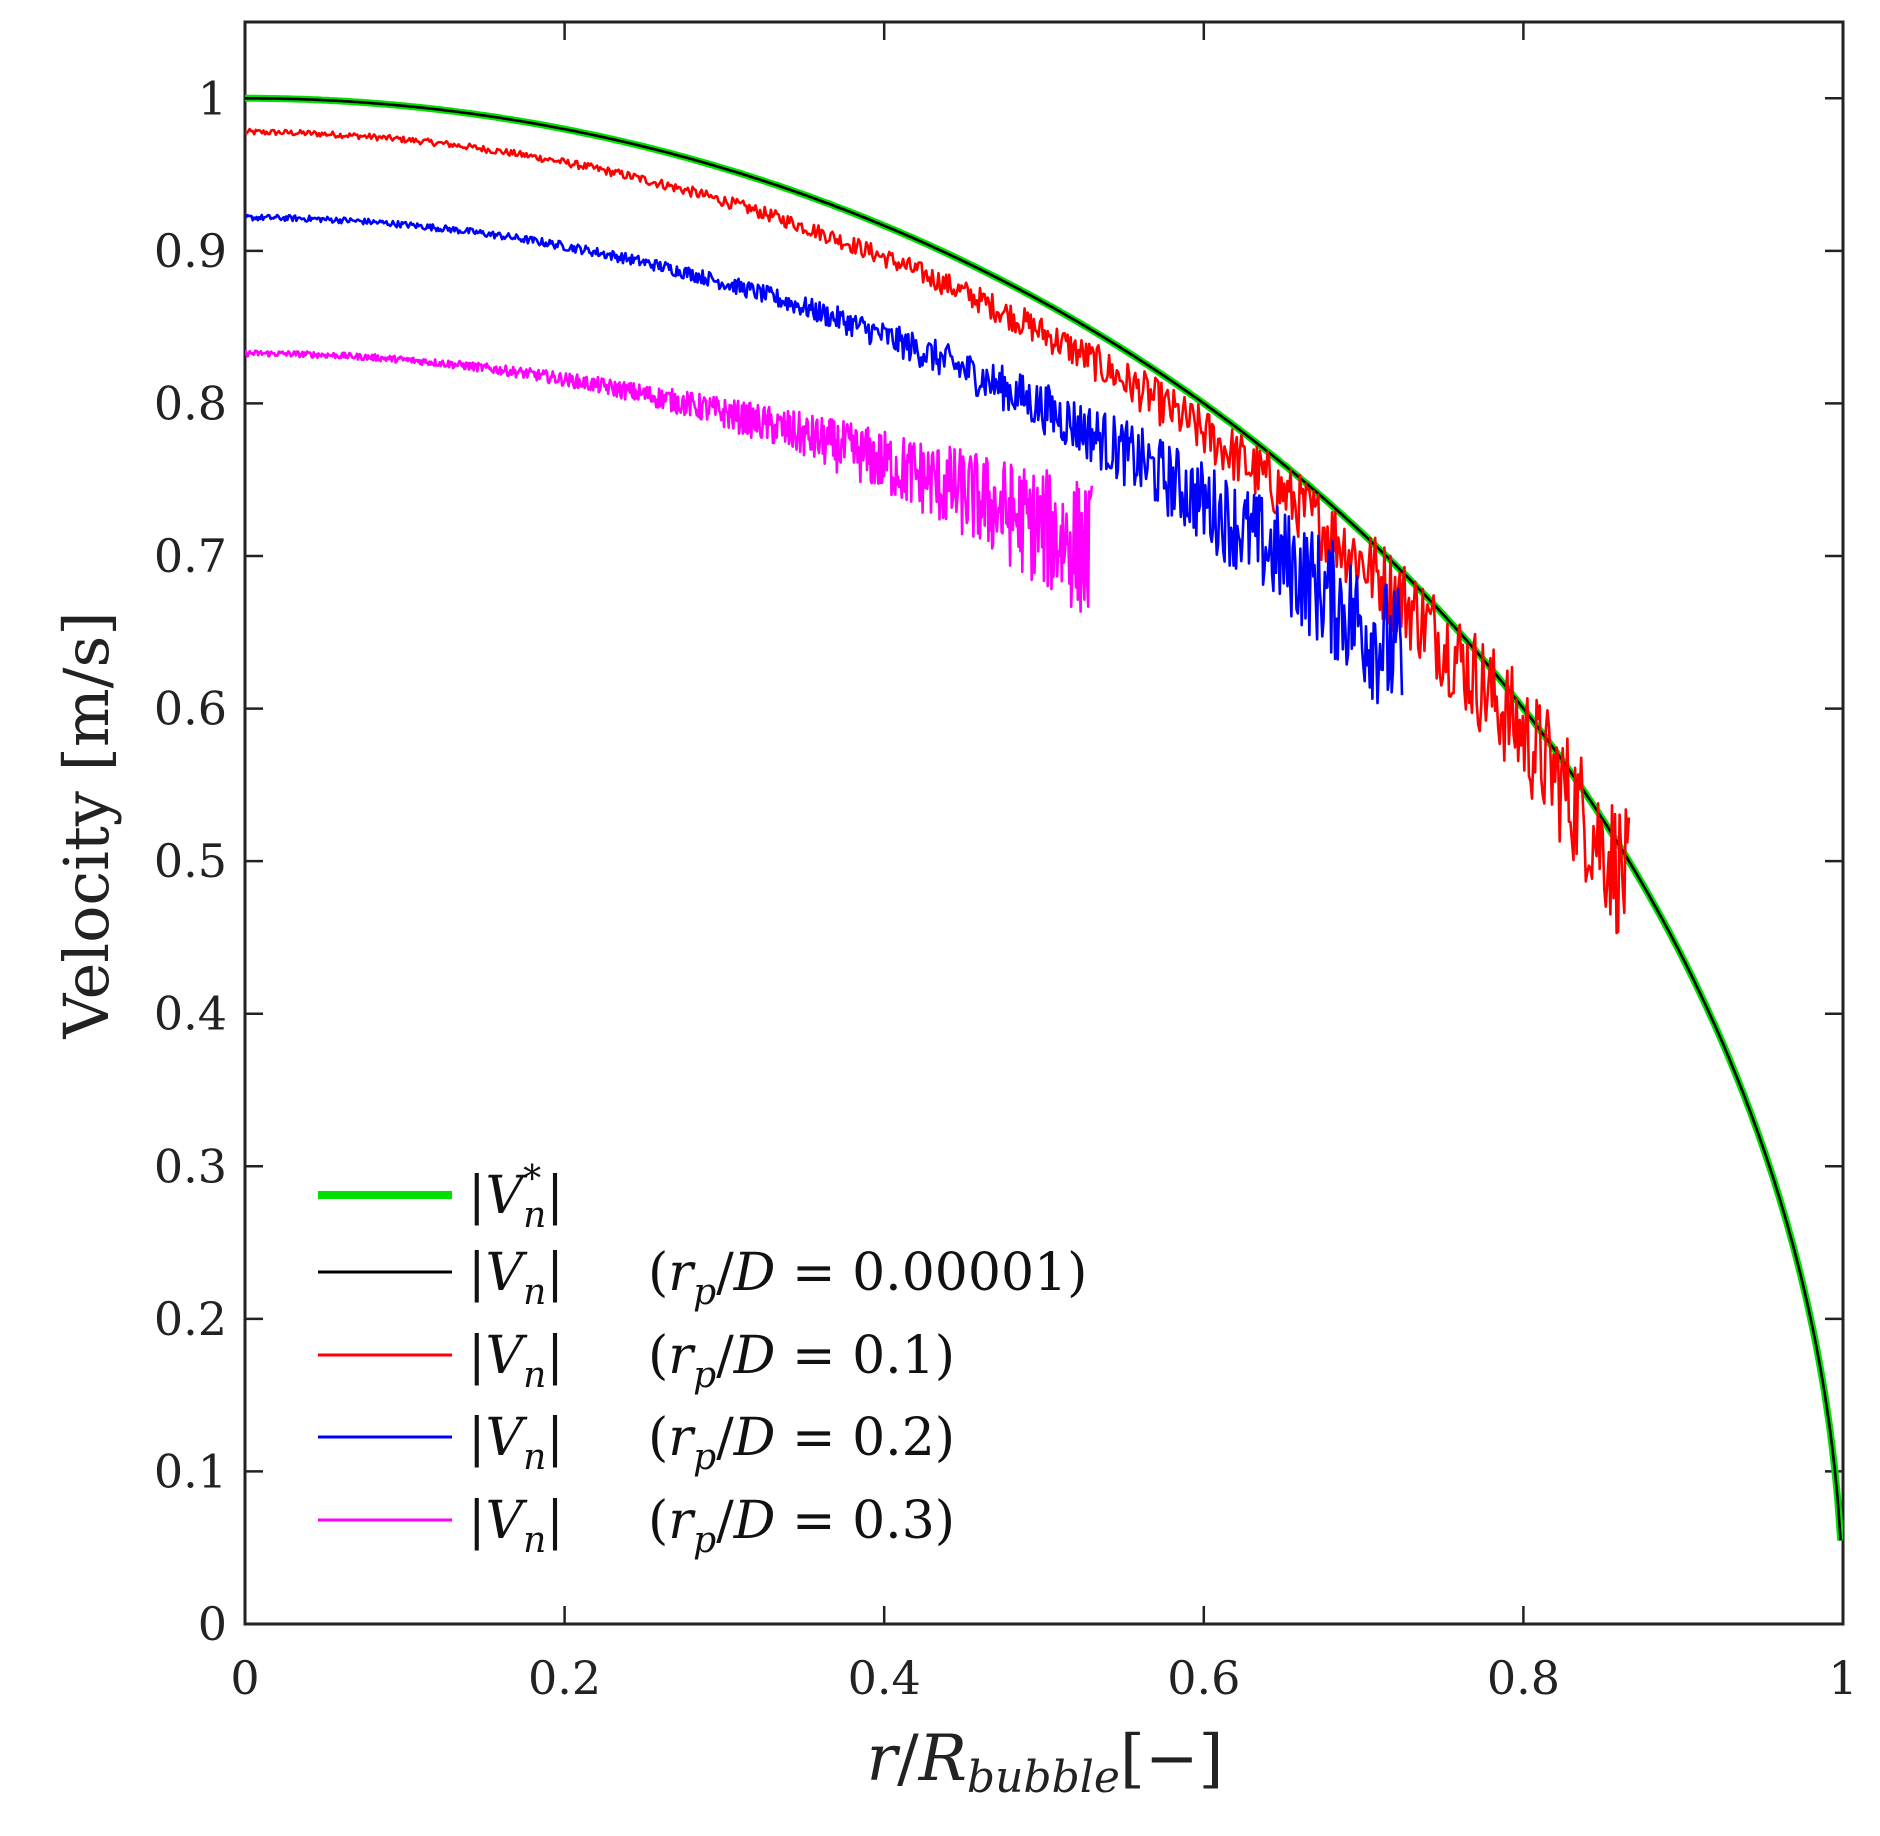  I want to click on x-tick-label: 0.6, so click(1203, 1678).